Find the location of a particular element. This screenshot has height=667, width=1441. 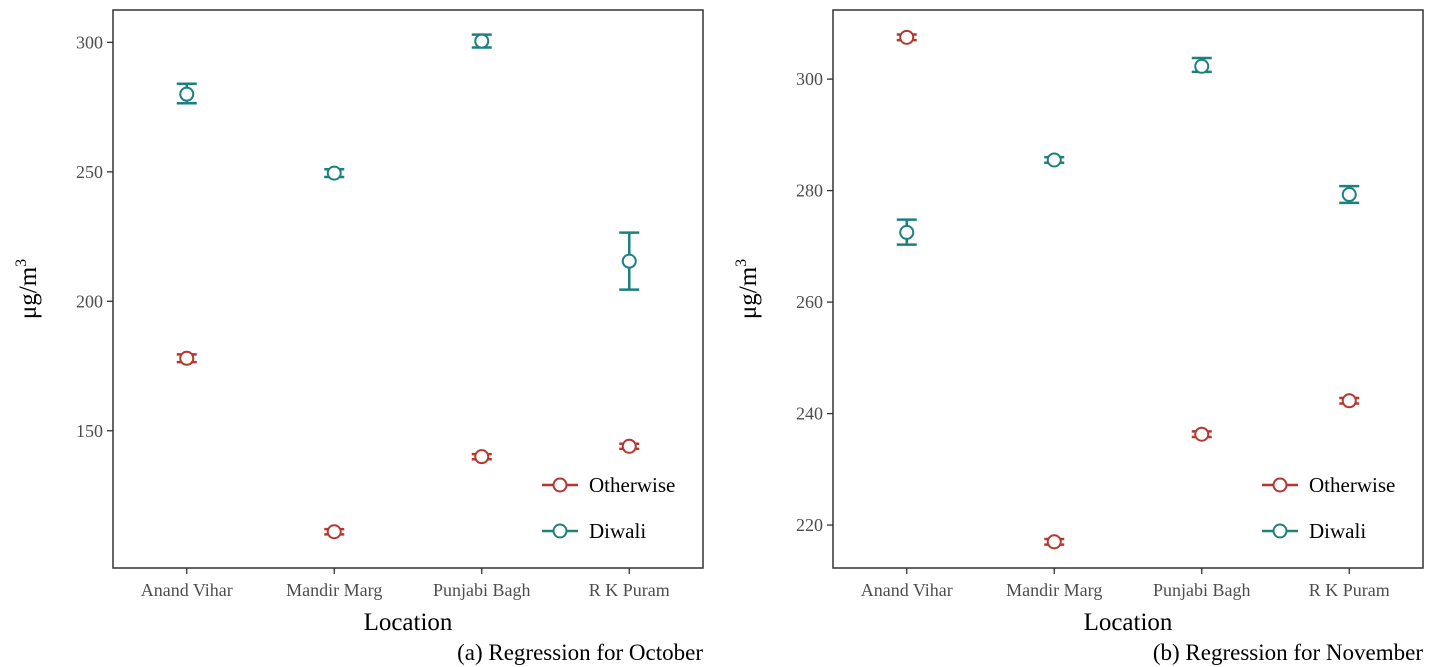

y-tick-label: 260 is located at coordinates (809, 302).